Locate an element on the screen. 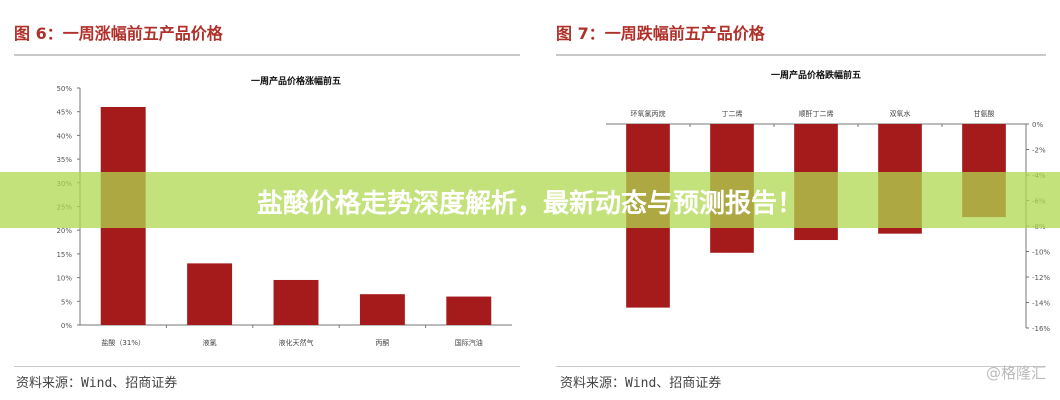 This screenshot has width=1060, height=400. y-tick-label: 15% is located at coordinates (64, 255).